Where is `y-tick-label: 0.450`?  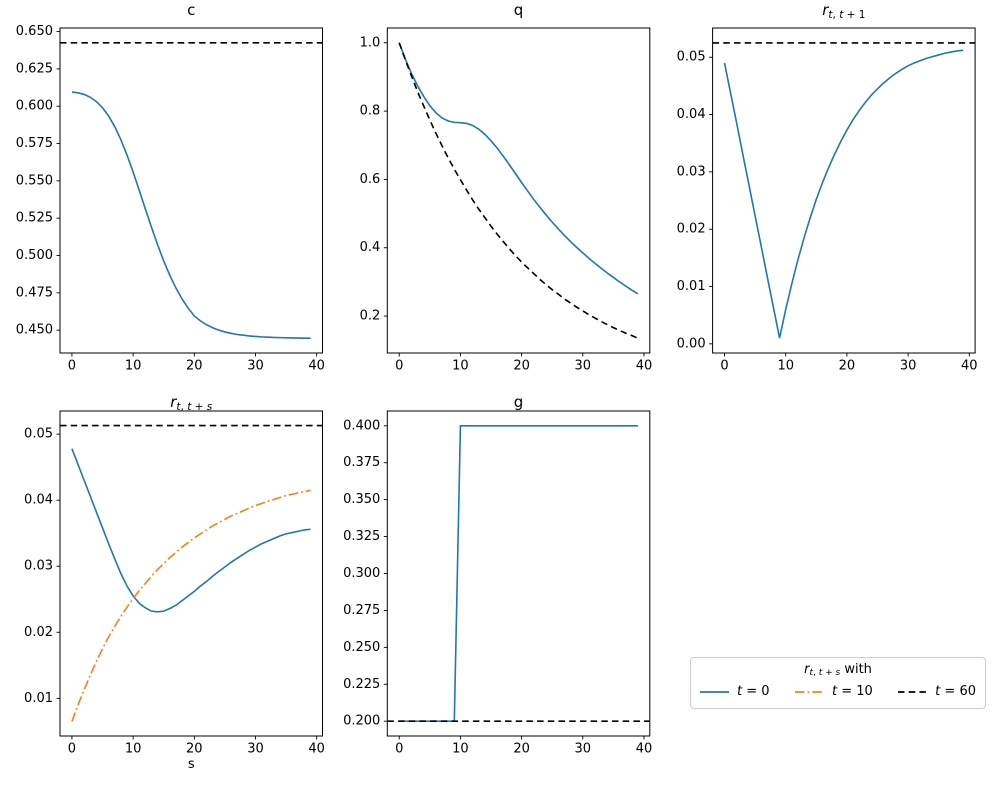
y-tick-label: 0.450 is located at coordinates (34, 330).